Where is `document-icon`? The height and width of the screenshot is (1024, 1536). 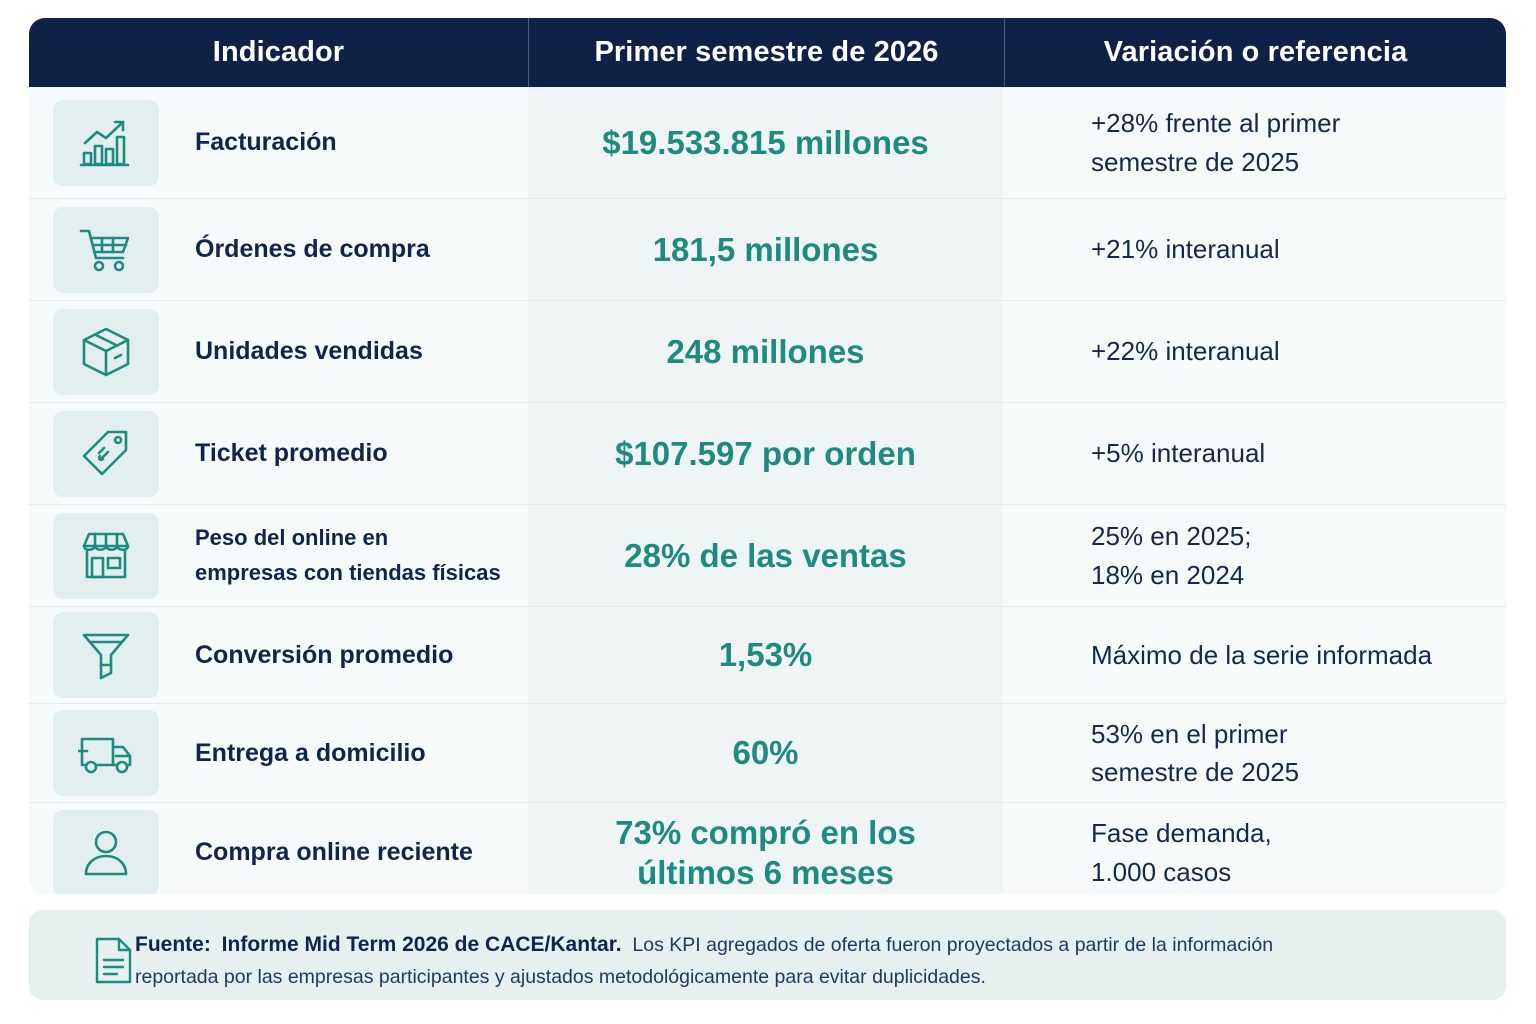 document-icon is located at coordinates (113, 960).